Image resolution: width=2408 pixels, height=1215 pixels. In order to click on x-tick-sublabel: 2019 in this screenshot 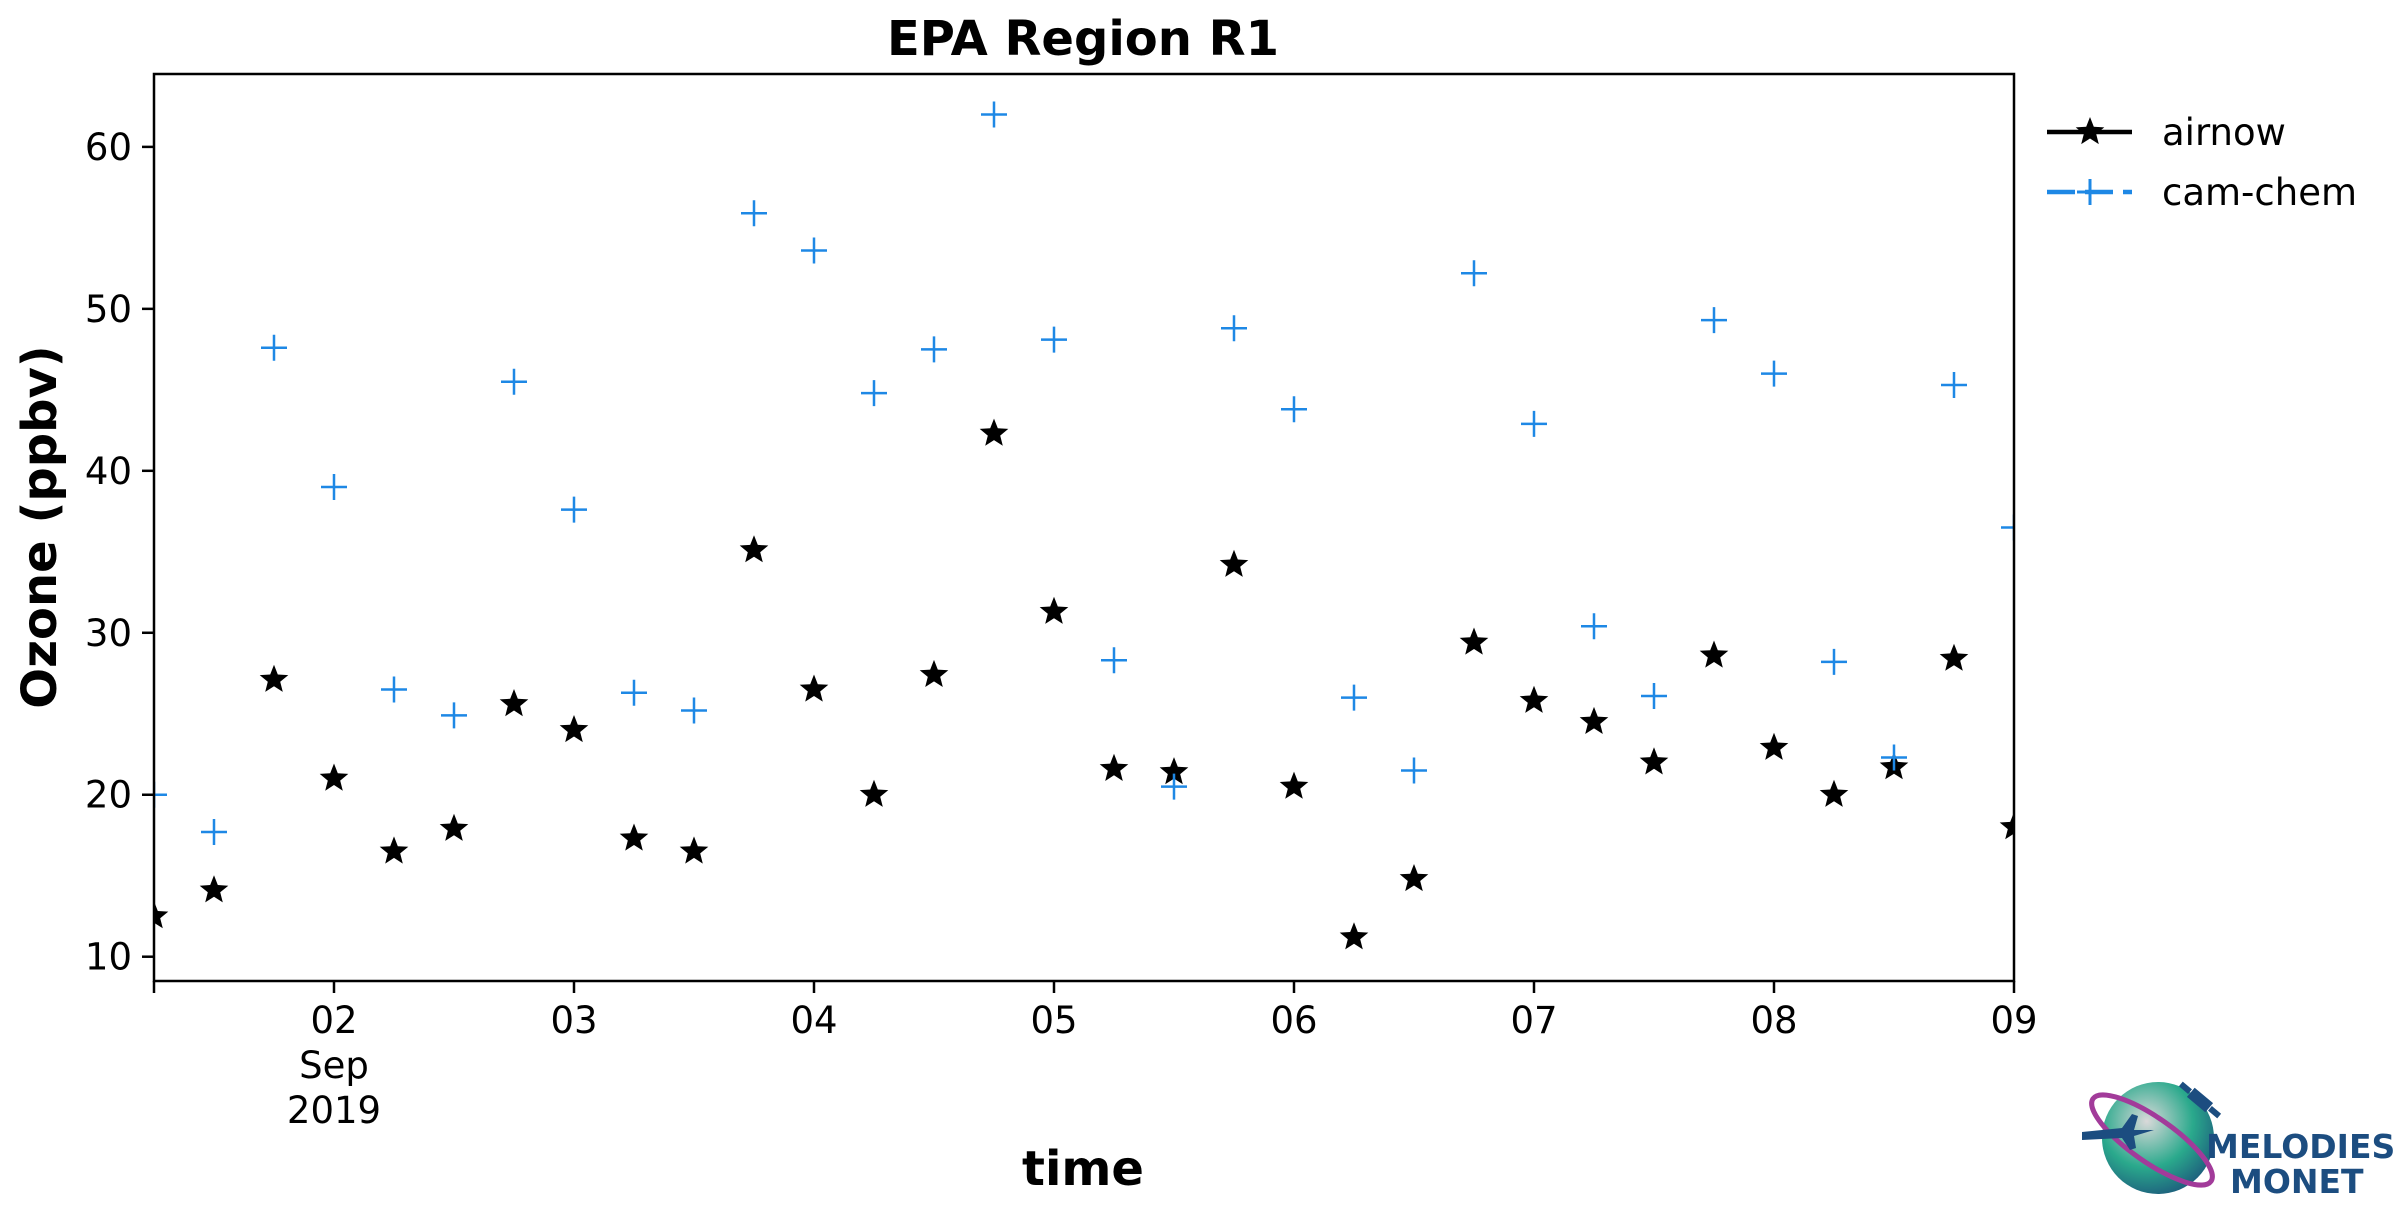, I will do `click(334, 1110)`.